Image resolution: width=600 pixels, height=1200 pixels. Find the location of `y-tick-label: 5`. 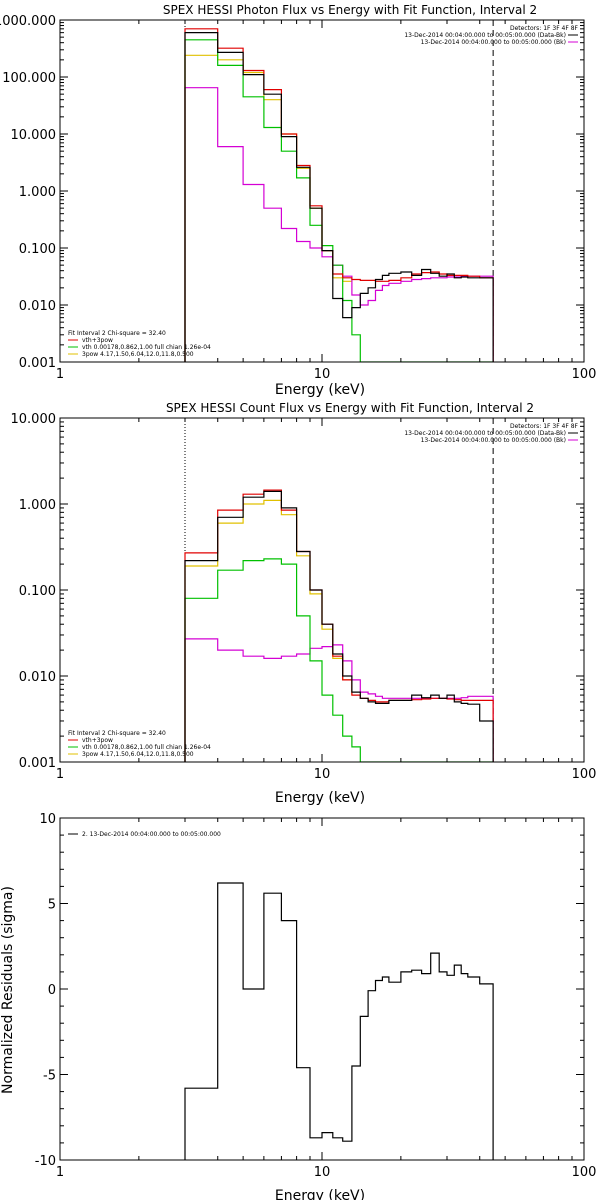

y-tick-label: 5 is located at coordinates (52, 905).